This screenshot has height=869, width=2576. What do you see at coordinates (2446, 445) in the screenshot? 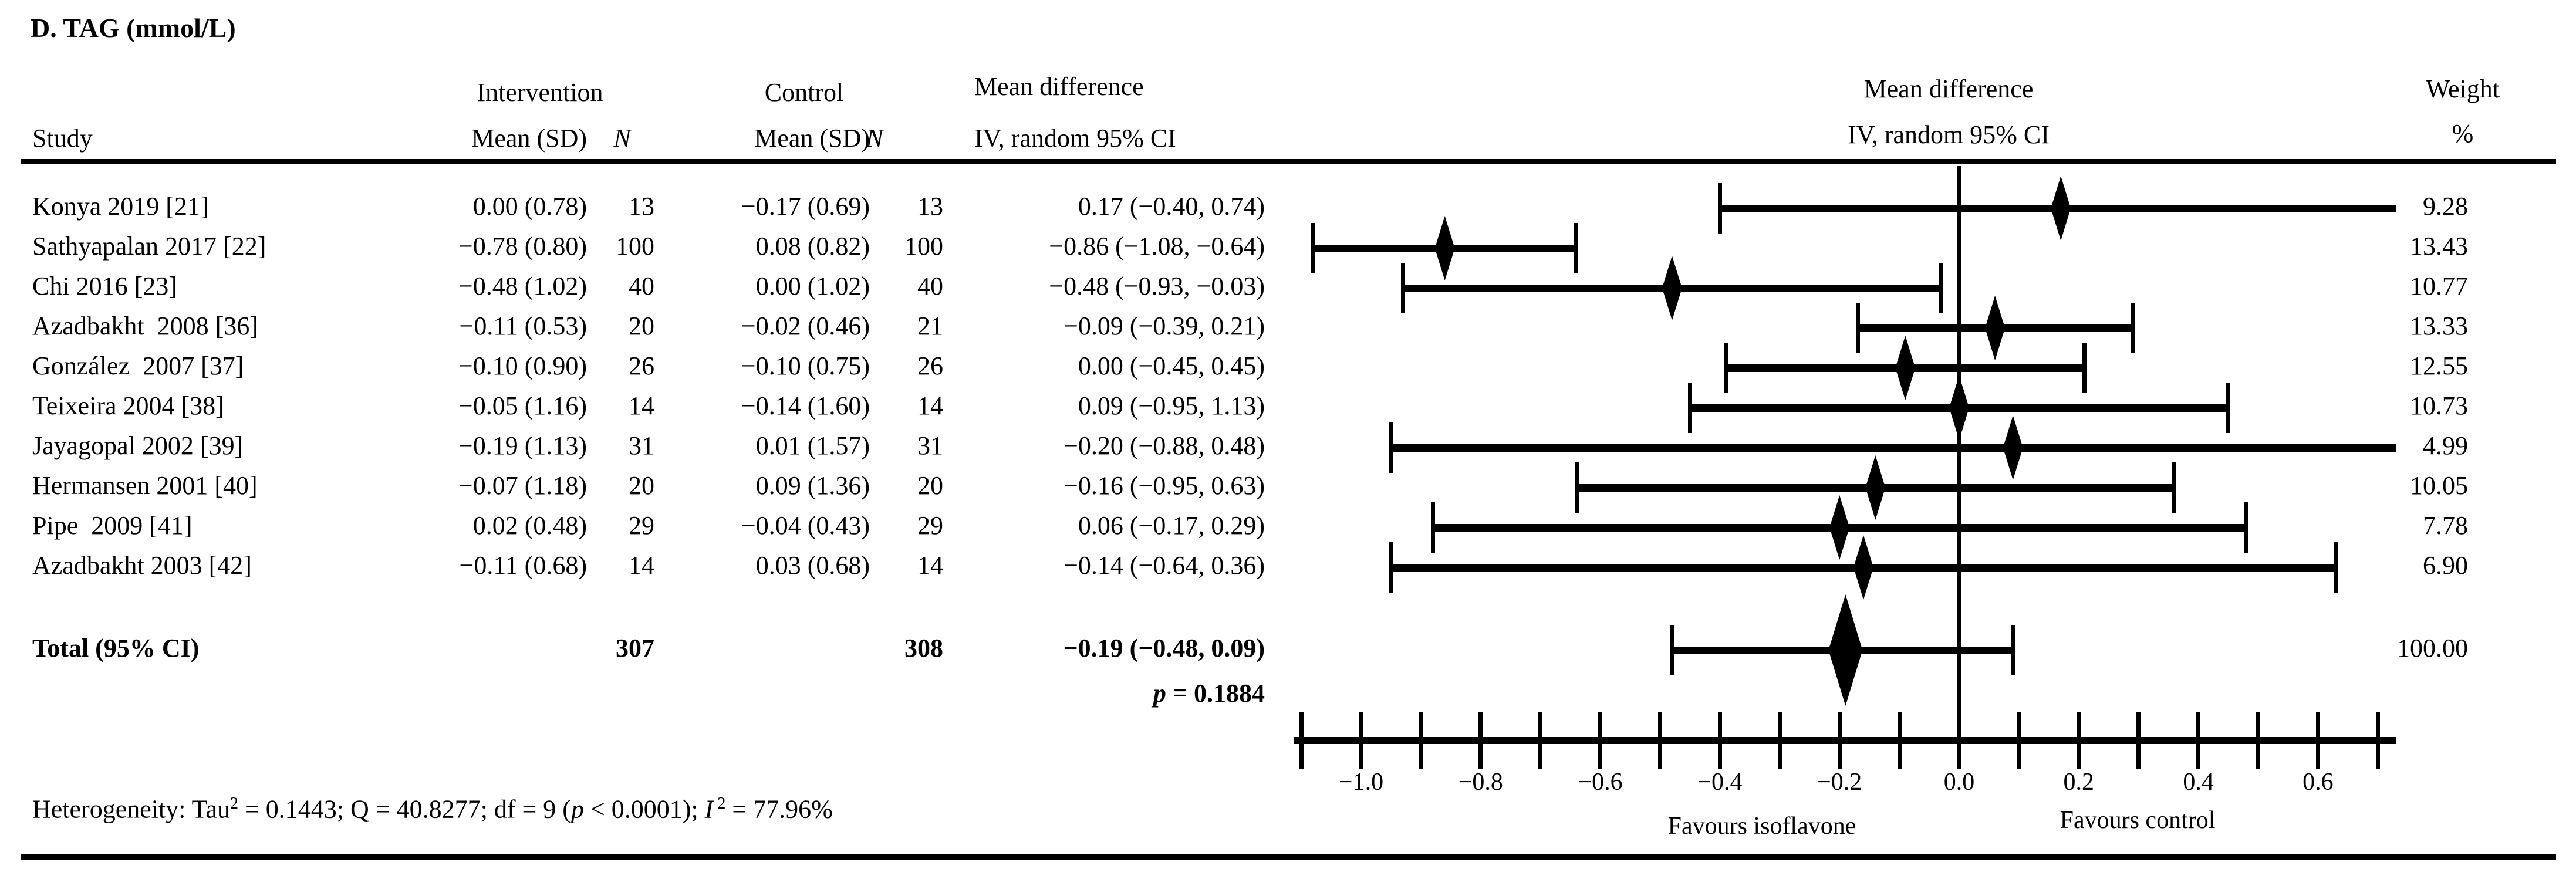
I see `weight-value: 4.99` at bounding box center [2446, 445].